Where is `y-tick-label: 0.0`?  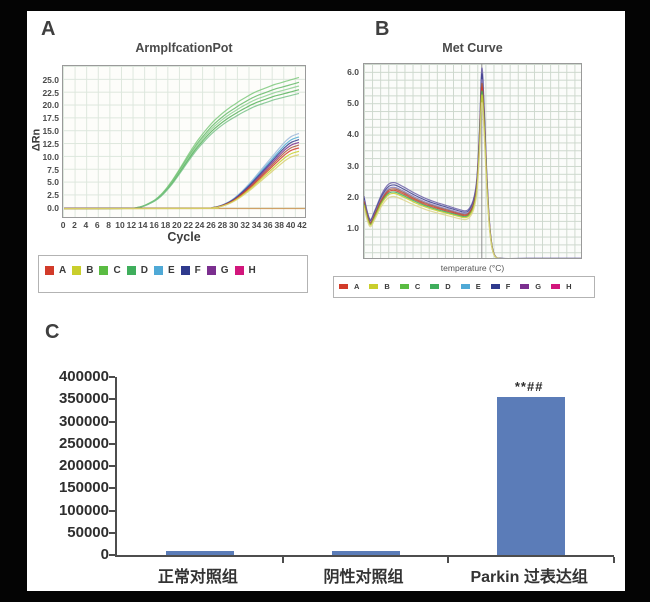
y-tick-label: 0.0 is located at coordinates (53, 208).